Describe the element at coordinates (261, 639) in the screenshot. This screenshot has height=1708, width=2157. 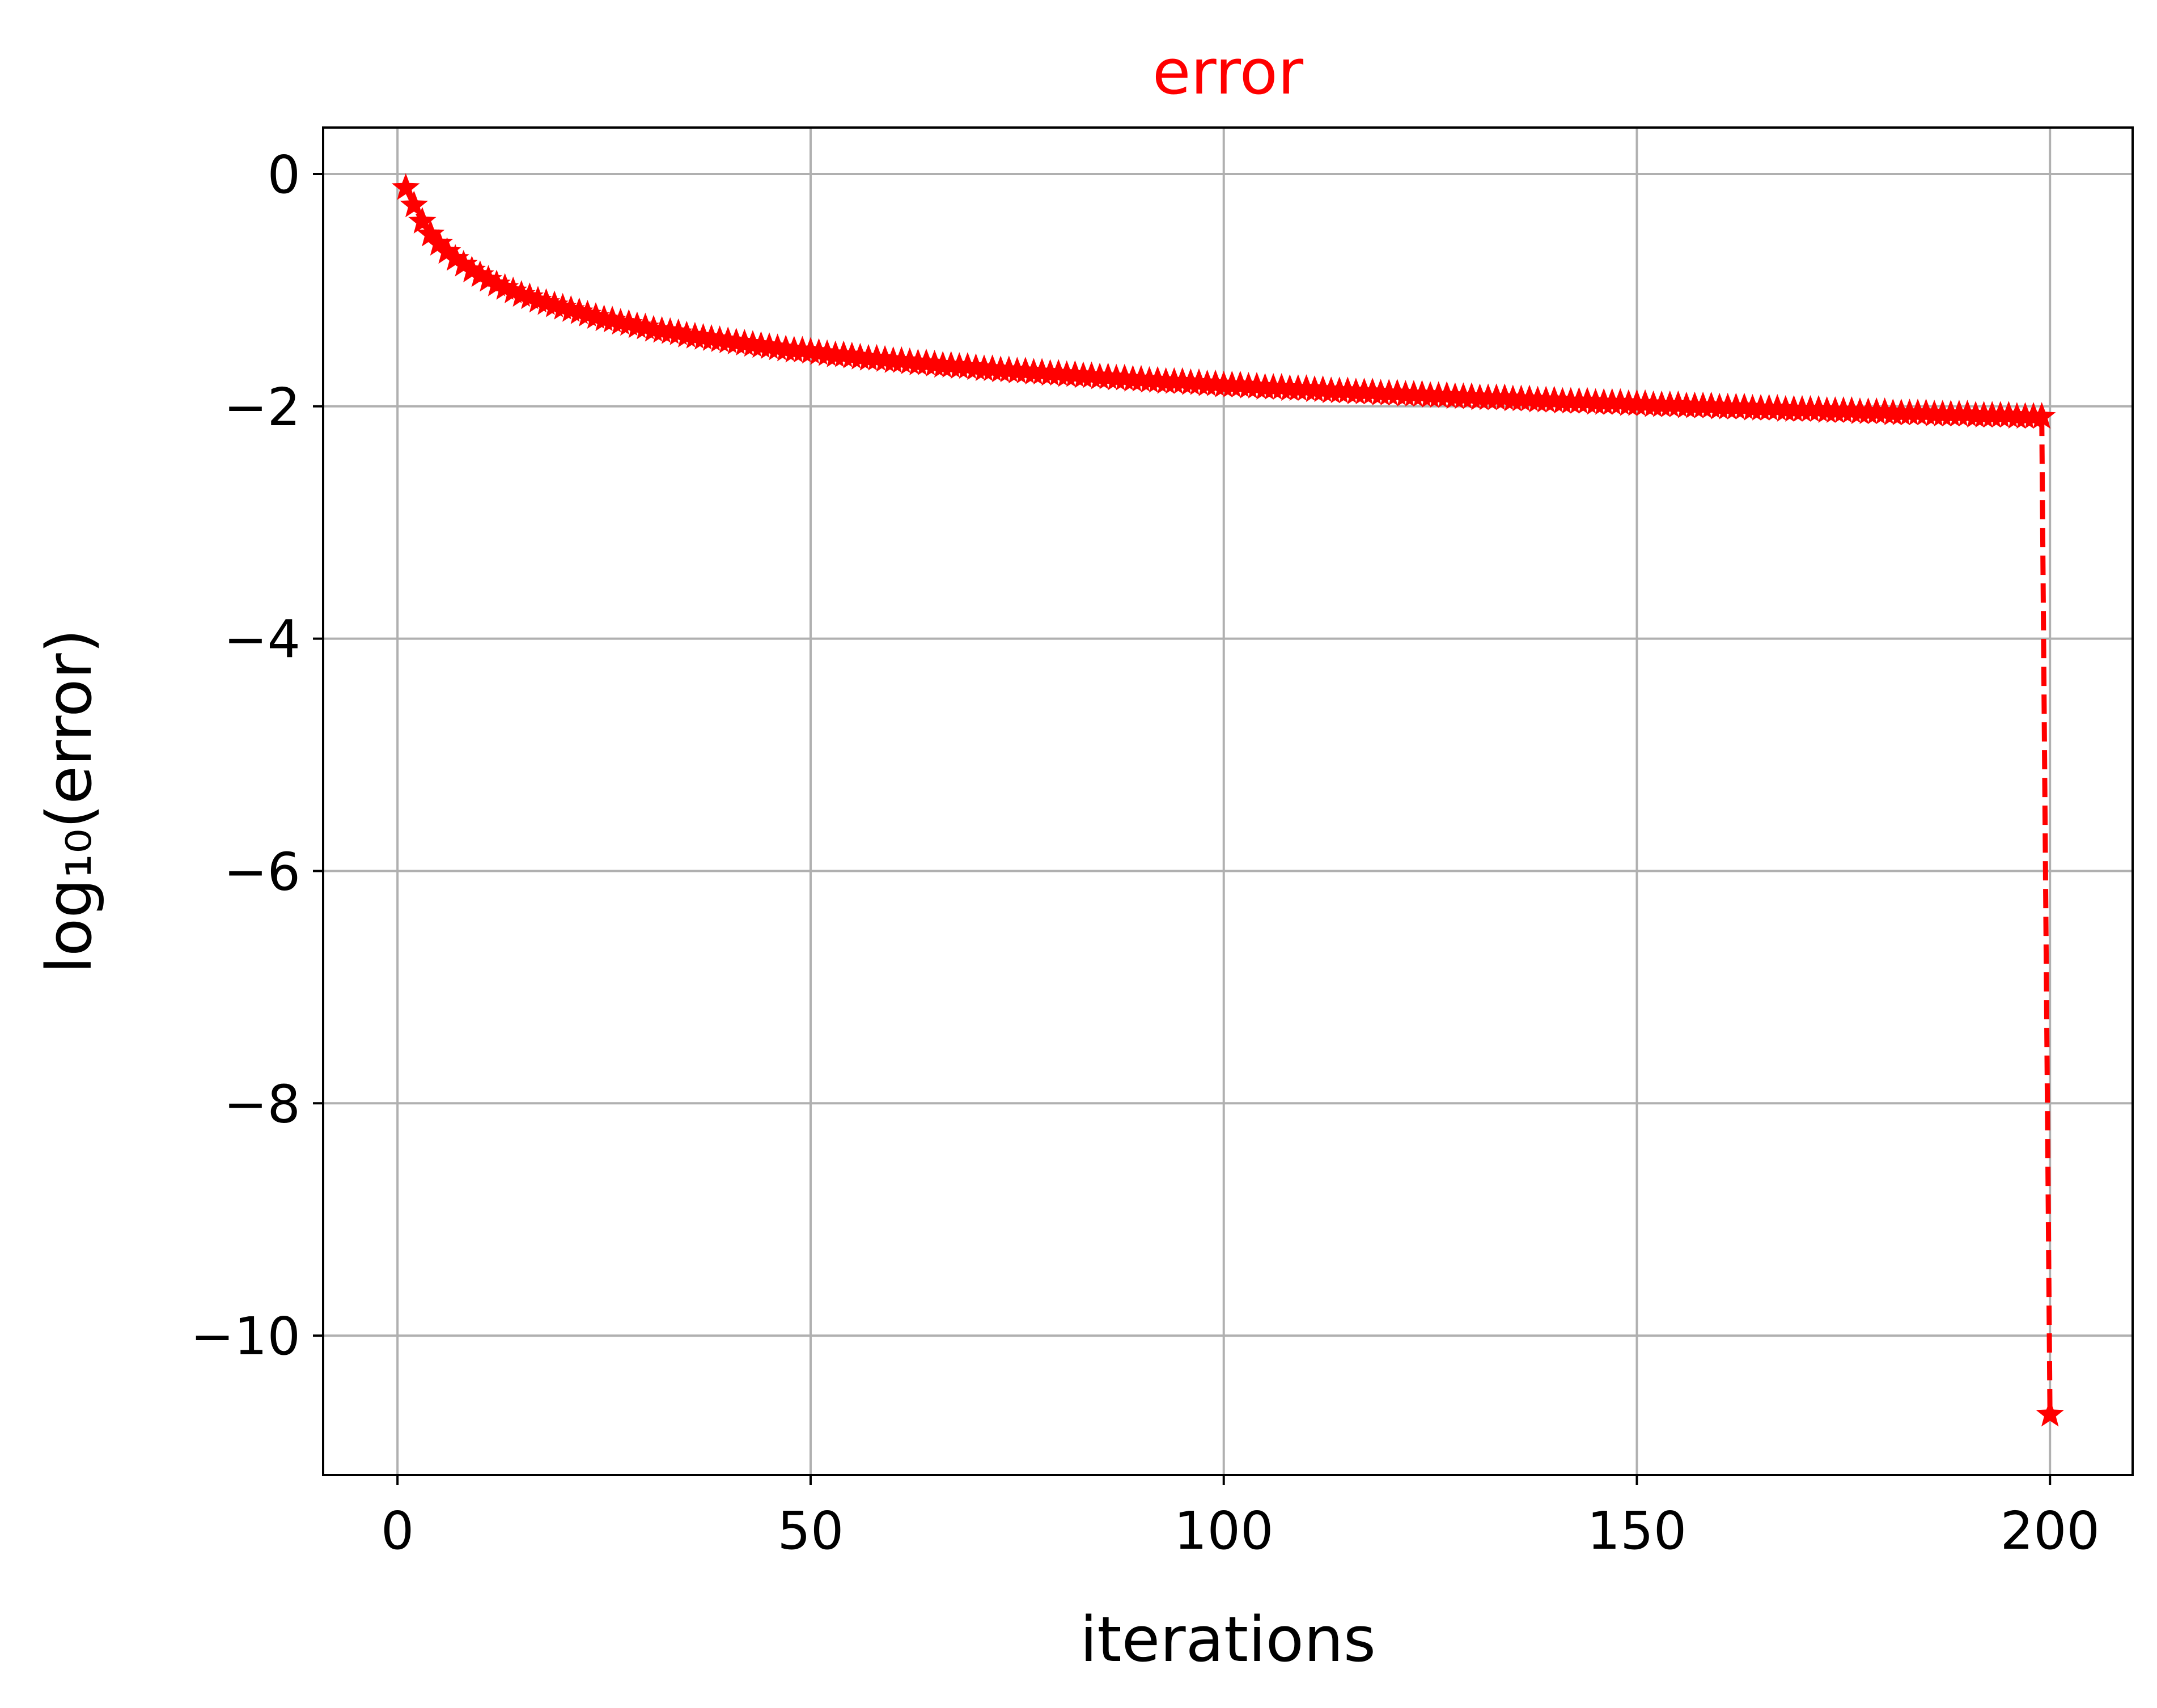
I see `y-tick-label: −4` at that location.